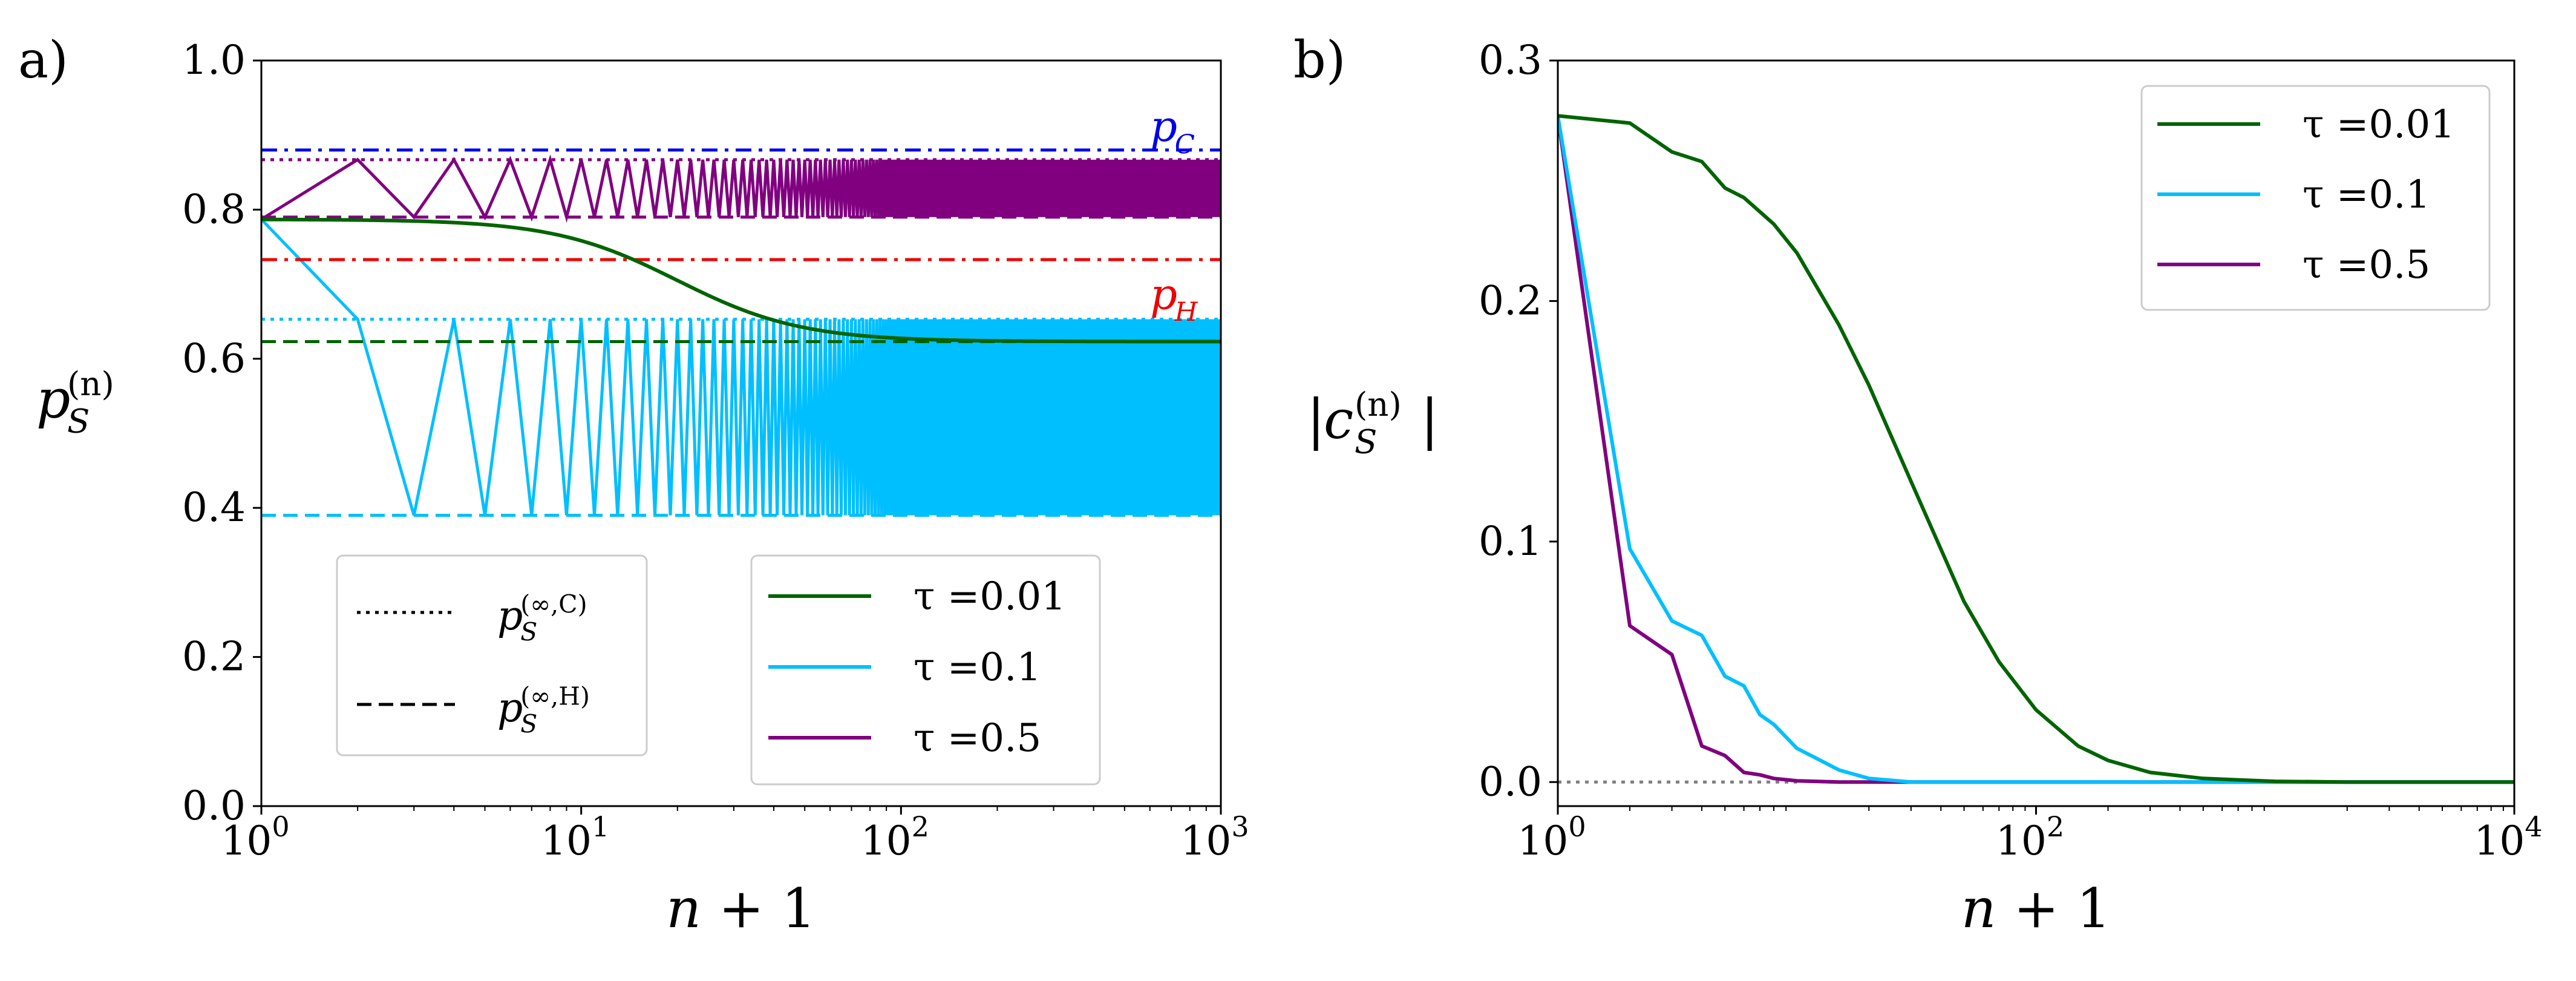  I want to click on panel-b-xtick-exp-2: 4, so click(2533, 826).